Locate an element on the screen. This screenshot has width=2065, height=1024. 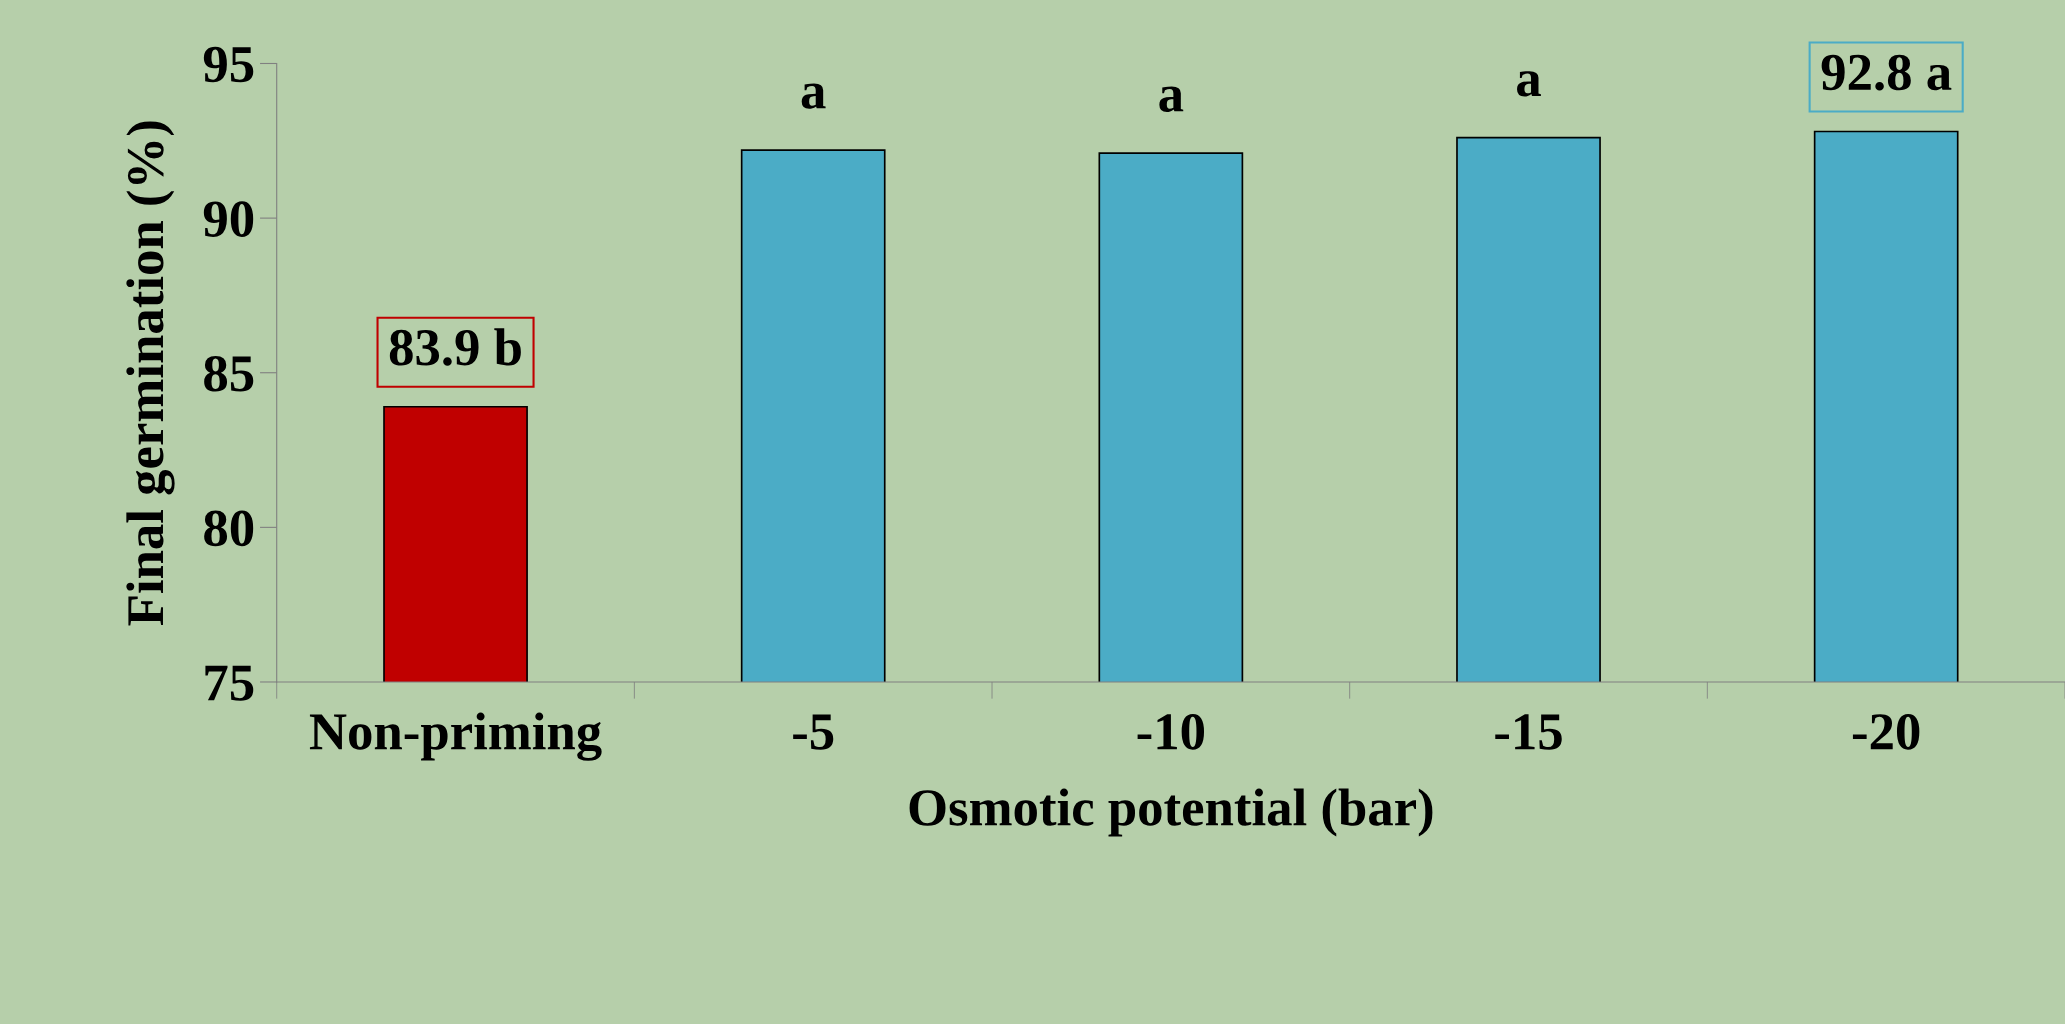
y-tick-label: 90 is located at coordinates (228, 219).